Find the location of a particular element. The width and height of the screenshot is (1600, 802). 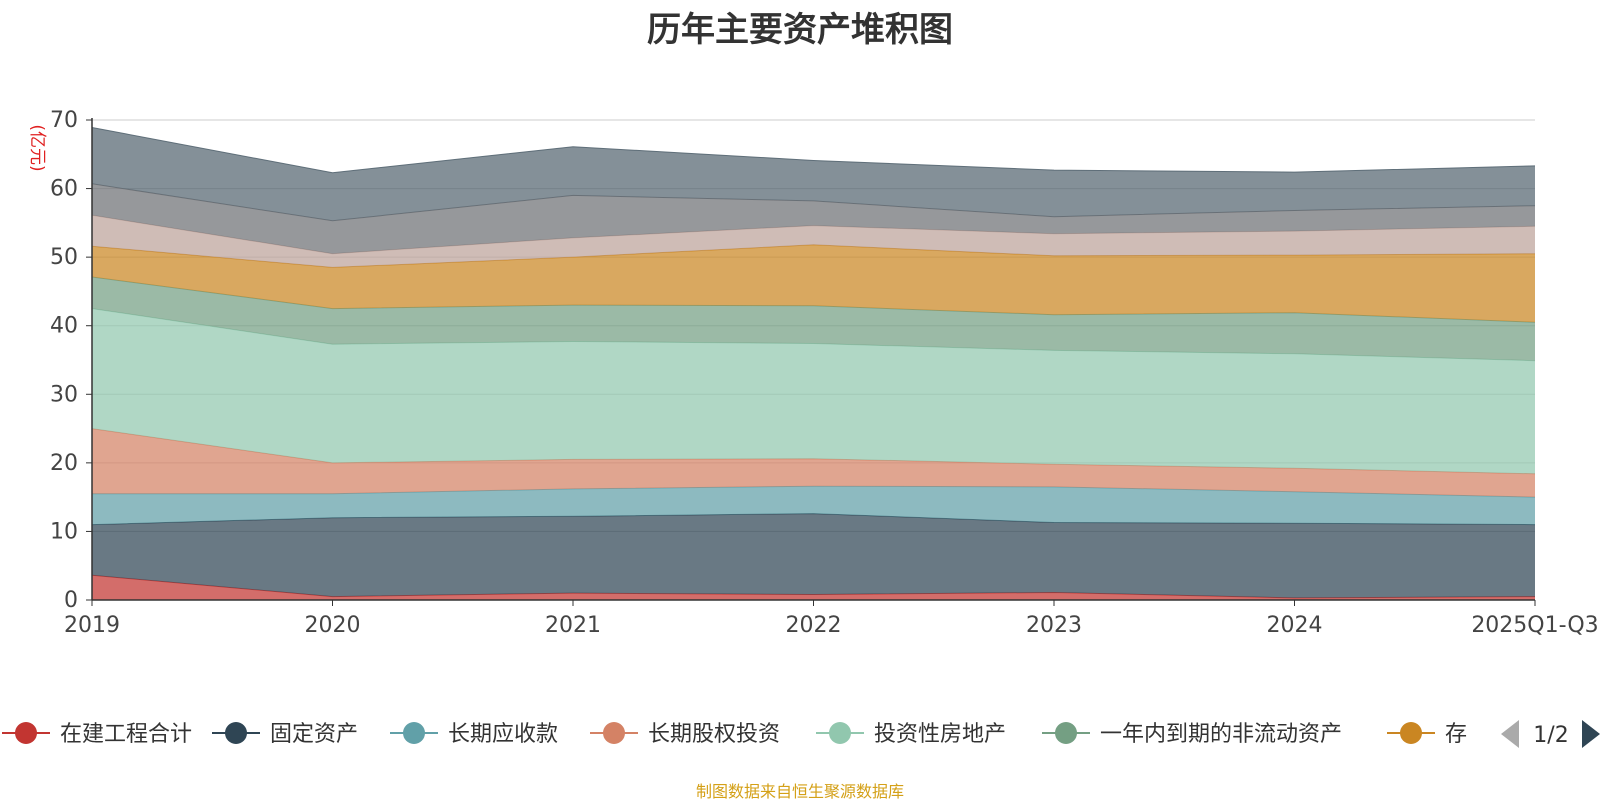

legend-item: 长期股权投资 is located at coordinates (685, 734).